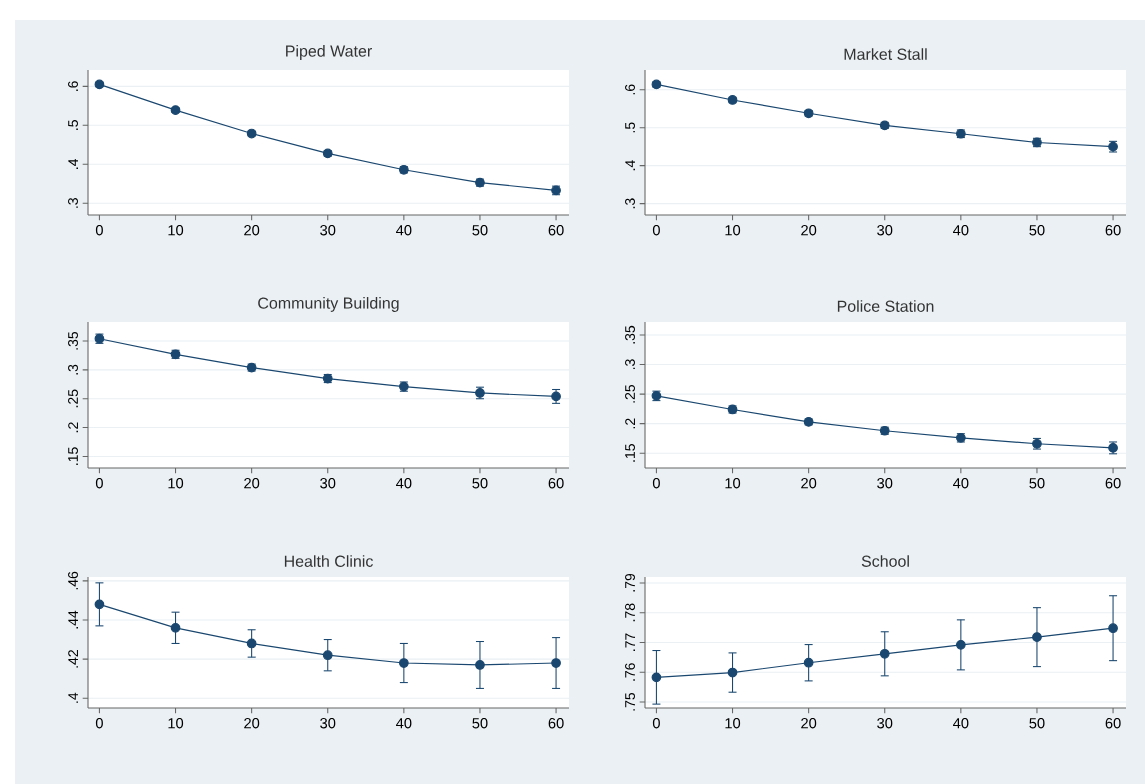 Image resolution: width=1145 pixels, height=784 pixels. Describe the element at coordinates (630, 701) in the screenshot. I see `y-tick-label: .75` at that location.